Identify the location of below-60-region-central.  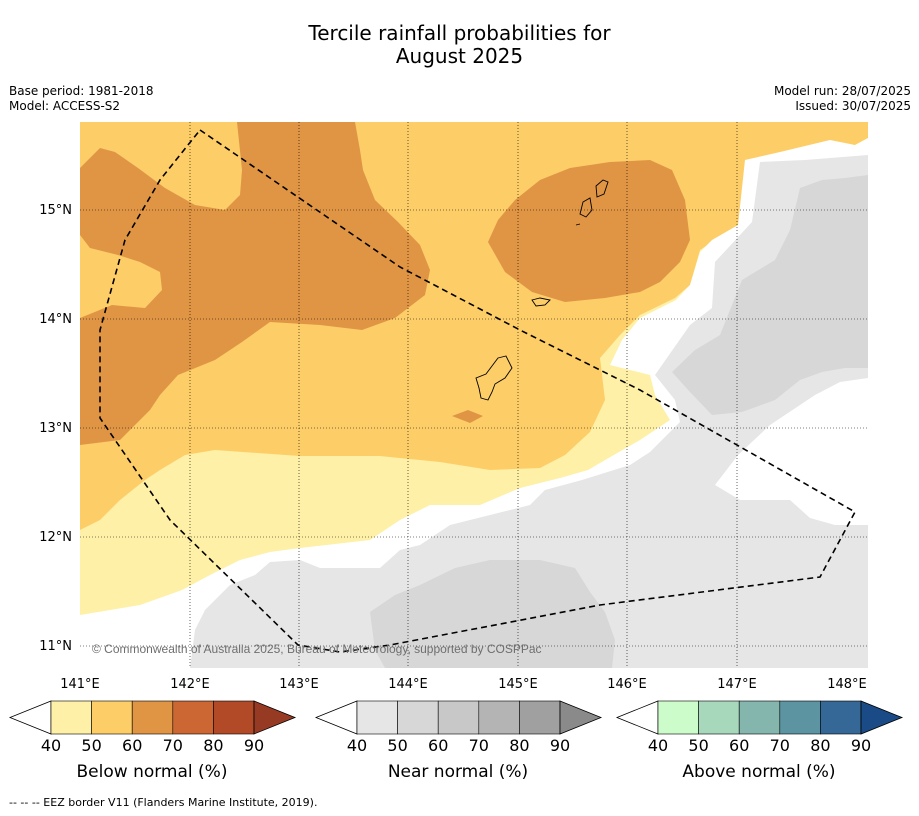
(589, 231).